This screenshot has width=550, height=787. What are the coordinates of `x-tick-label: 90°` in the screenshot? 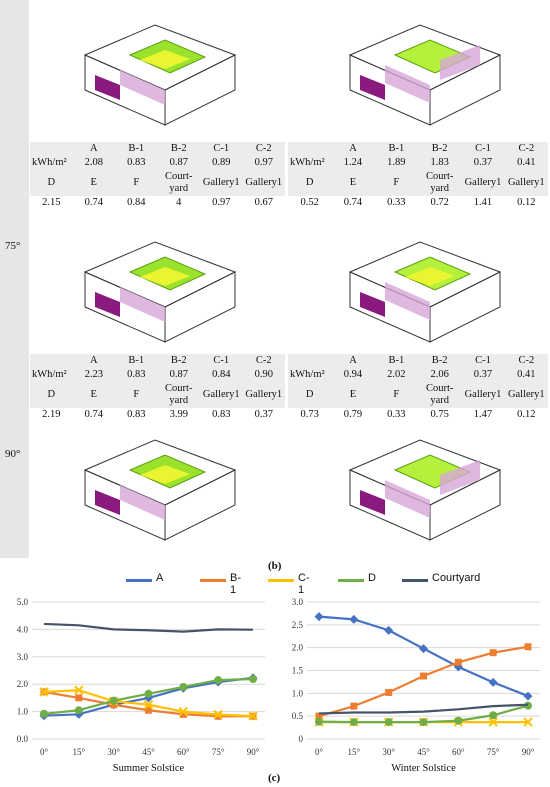 It's located at (528, 752).